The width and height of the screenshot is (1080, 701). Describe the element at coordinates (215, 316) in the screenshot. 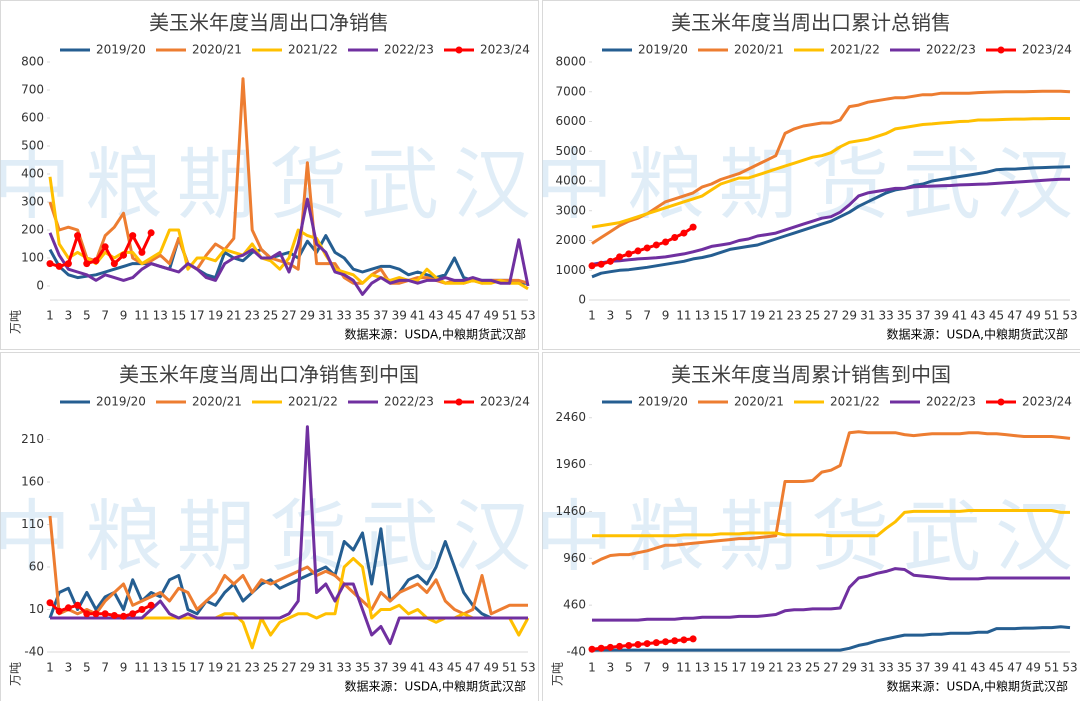

I see `x-tick-label: 19` at that location.